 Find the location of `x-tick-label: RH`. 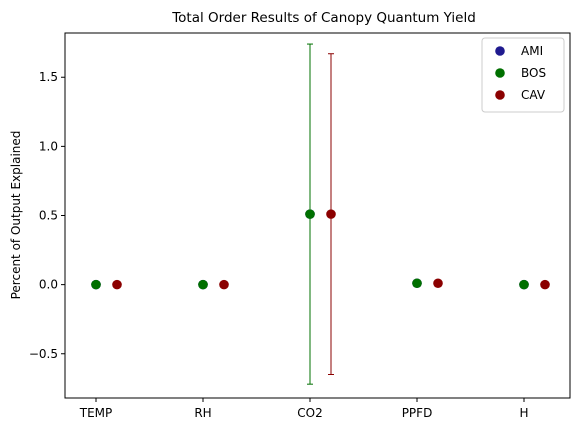

x-tick-label: RH is located at coordinates (202, 413).